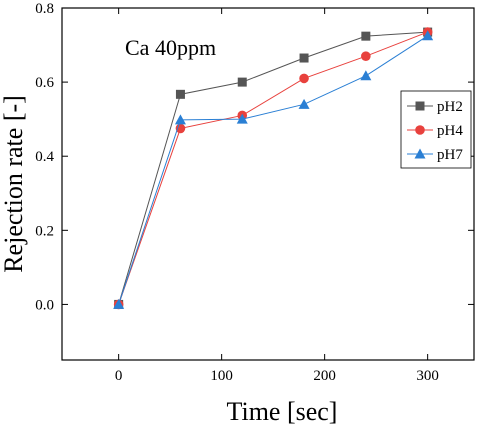  I want to click on legend-label: pH2, so click(450, 107).